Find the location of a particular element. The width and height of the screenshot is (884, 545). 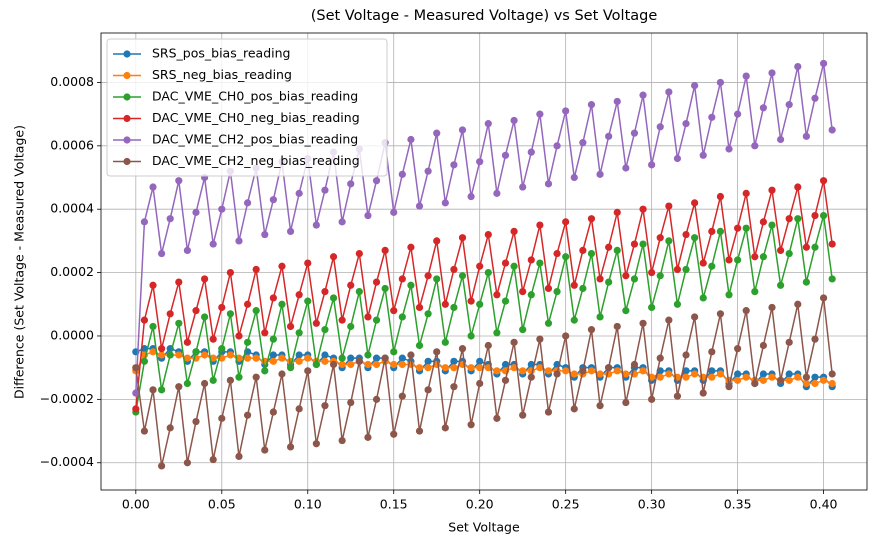

x-tick-label: 0.30 is located at coordinates (652, 504).